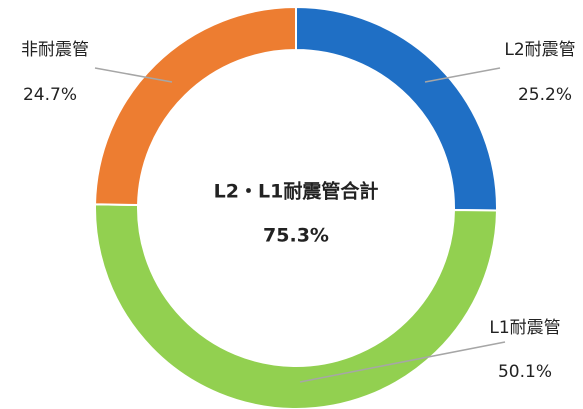 The height and width of the screenshot is (409, 583). What do you see at coordinates (524, 328) in the screenshot?
I see `category-label: L1耐震管` at bounding box center [524, 328].